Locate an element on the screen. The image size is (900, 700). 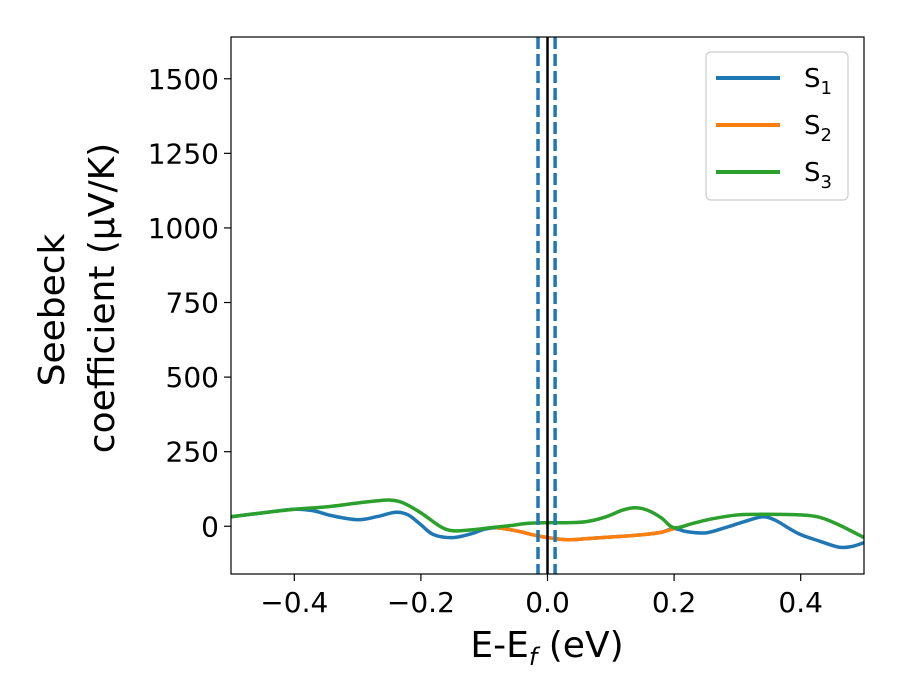
y-axis-label-line1: Seebeck is located at coordinates (52, 309).